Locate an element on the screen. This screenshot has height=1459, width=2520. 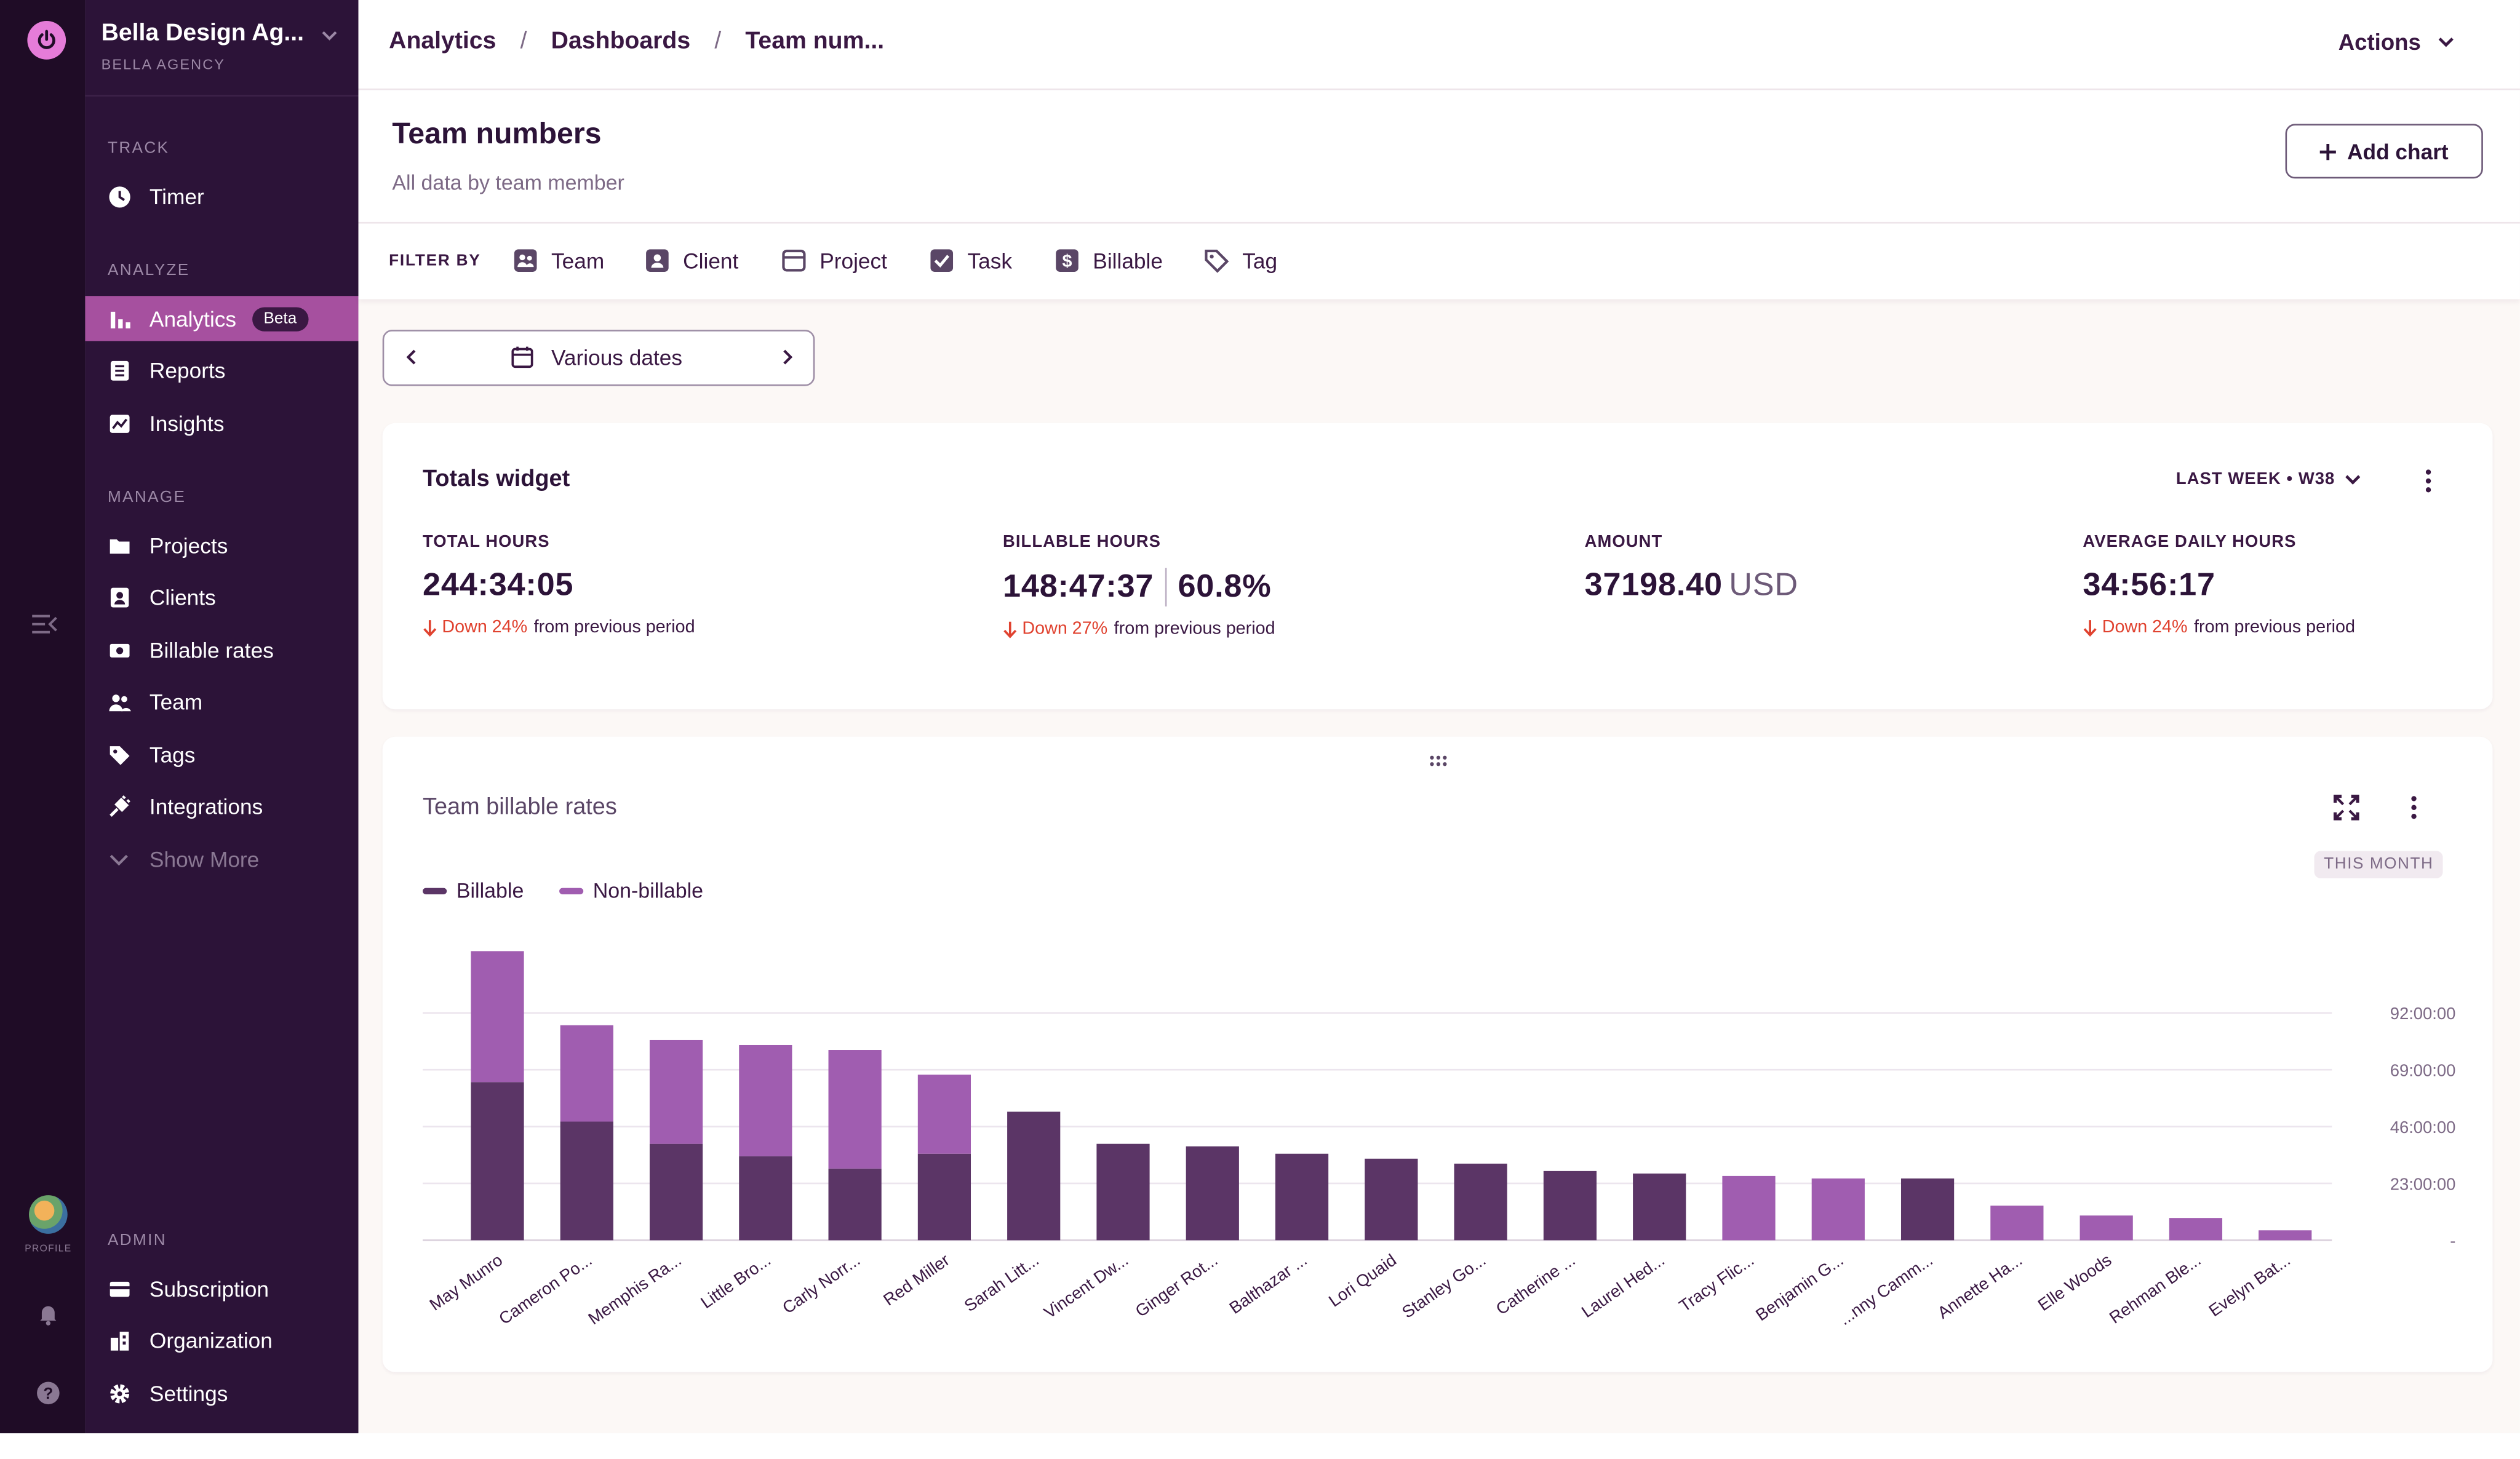
drag-handle-icon is located at coordinates (1440, 762).